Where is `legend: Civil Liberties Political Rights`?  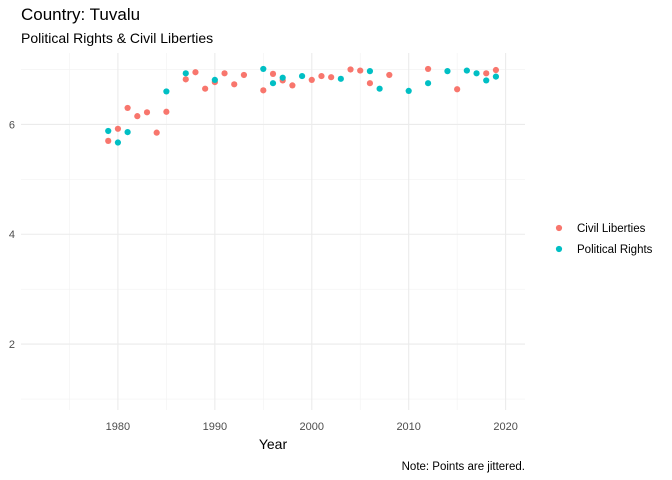
legend: Civil Liberties Political Rights is located at coordinates (604, 239).